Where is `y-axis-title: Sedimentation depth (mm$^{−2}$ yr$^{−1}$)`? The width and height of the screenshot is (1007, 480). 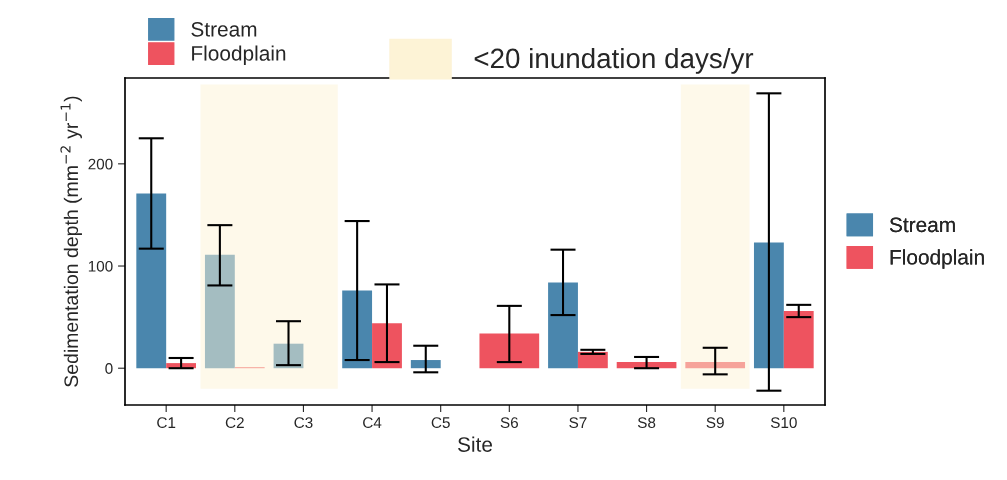
y-axis-title: Sedimentation depth (mm$^{−2}$ yr$^{−1}$) is located at coordinates (71, 241).